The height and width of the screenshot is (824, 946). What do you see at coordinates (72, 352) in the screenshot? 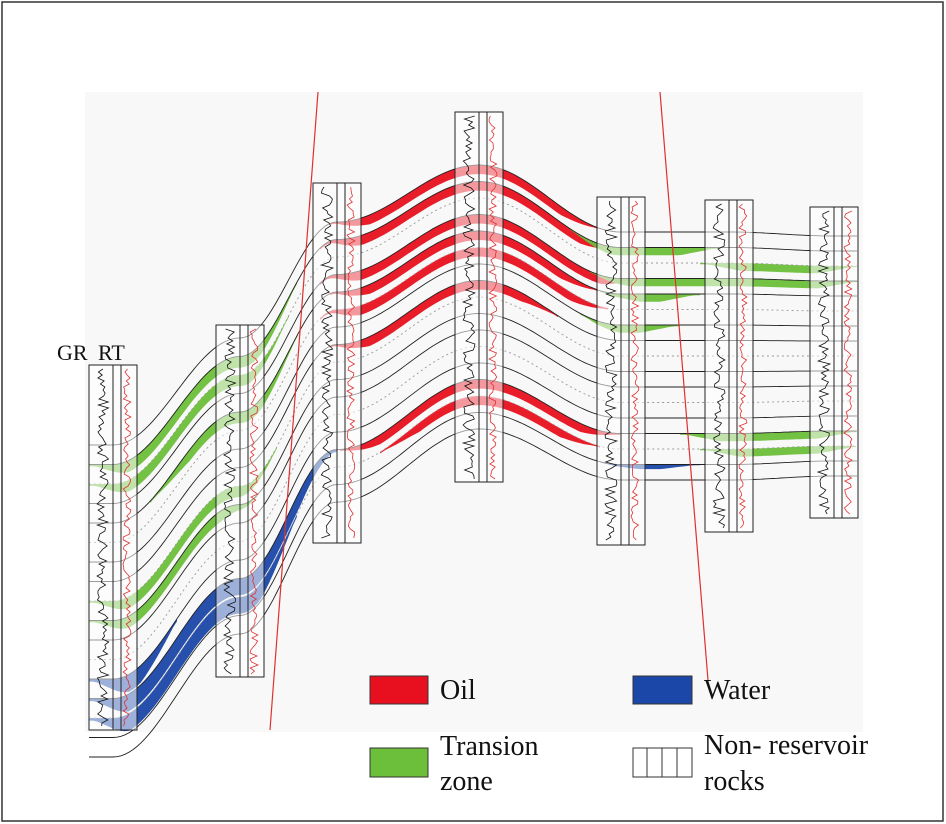
I see `gr-label: GR` at bounding box center [72, 352].